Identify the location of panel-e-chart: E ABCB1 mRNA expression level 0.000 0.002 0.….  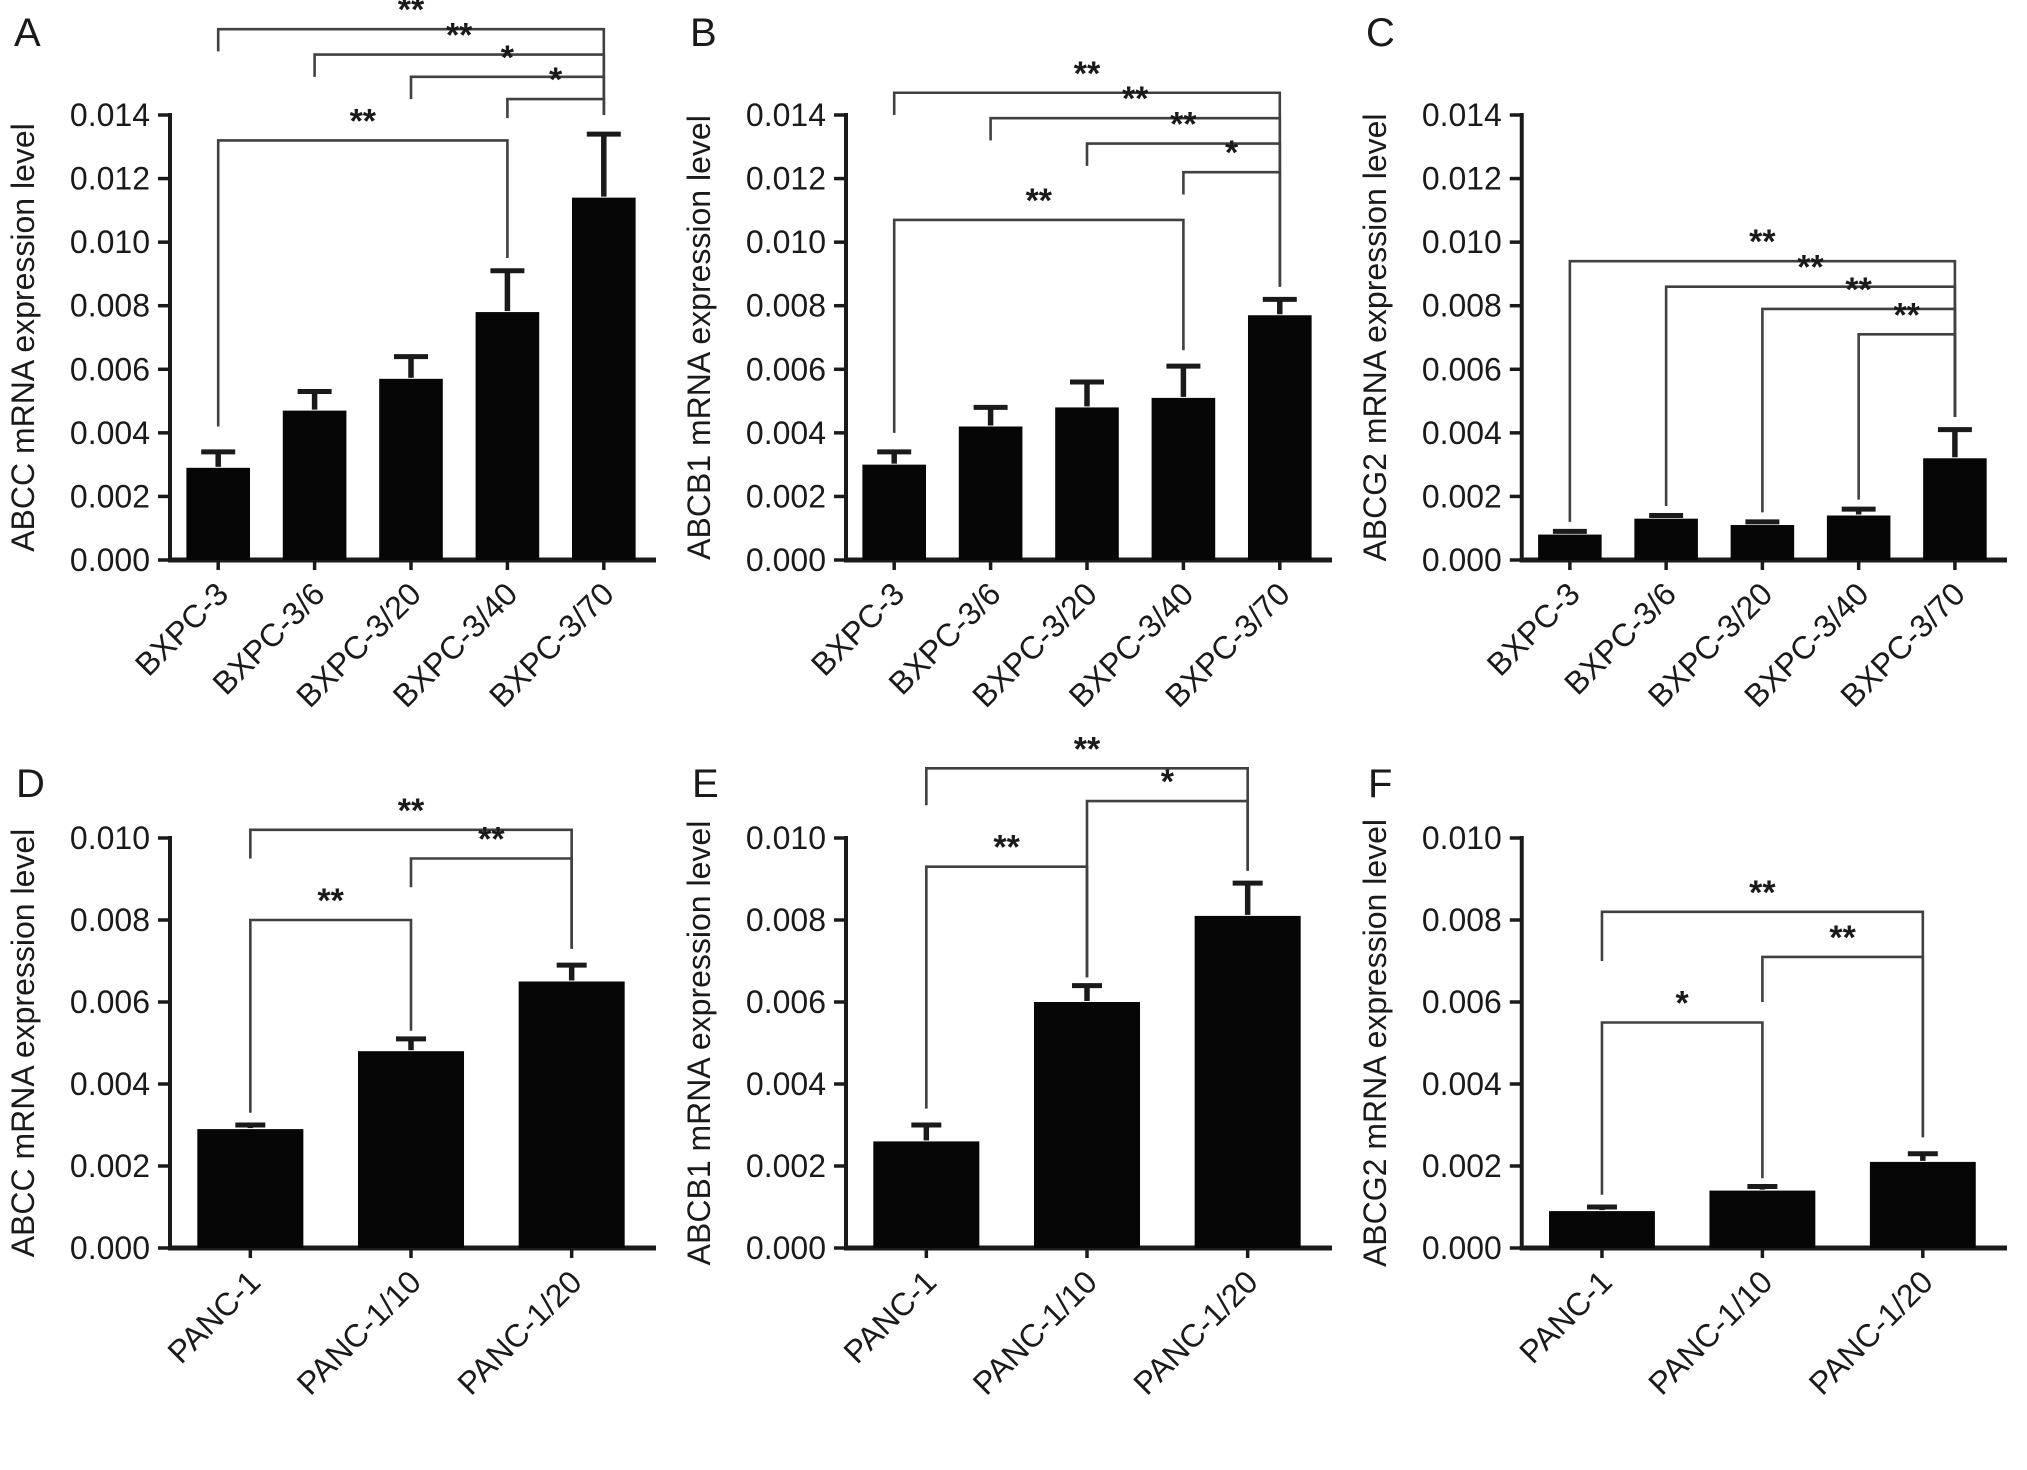
(1006, 1068).